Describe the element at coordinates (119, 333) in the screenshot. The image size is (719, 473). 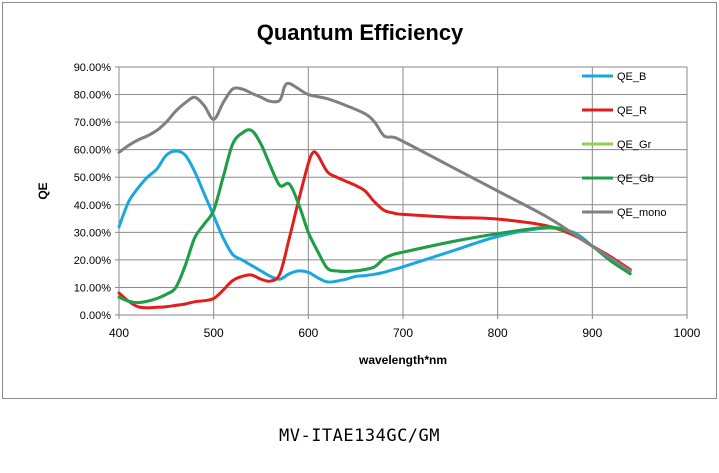
I see `x-tick-label: 400` at that location.